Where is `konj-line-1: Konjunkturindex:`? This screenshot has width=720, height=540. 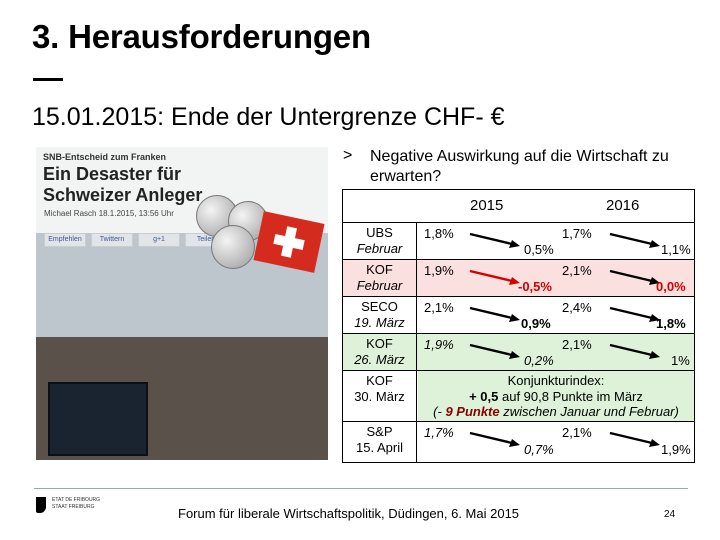 konj-line-1: Konjunkturindex: is located at coordinates (556, 380).